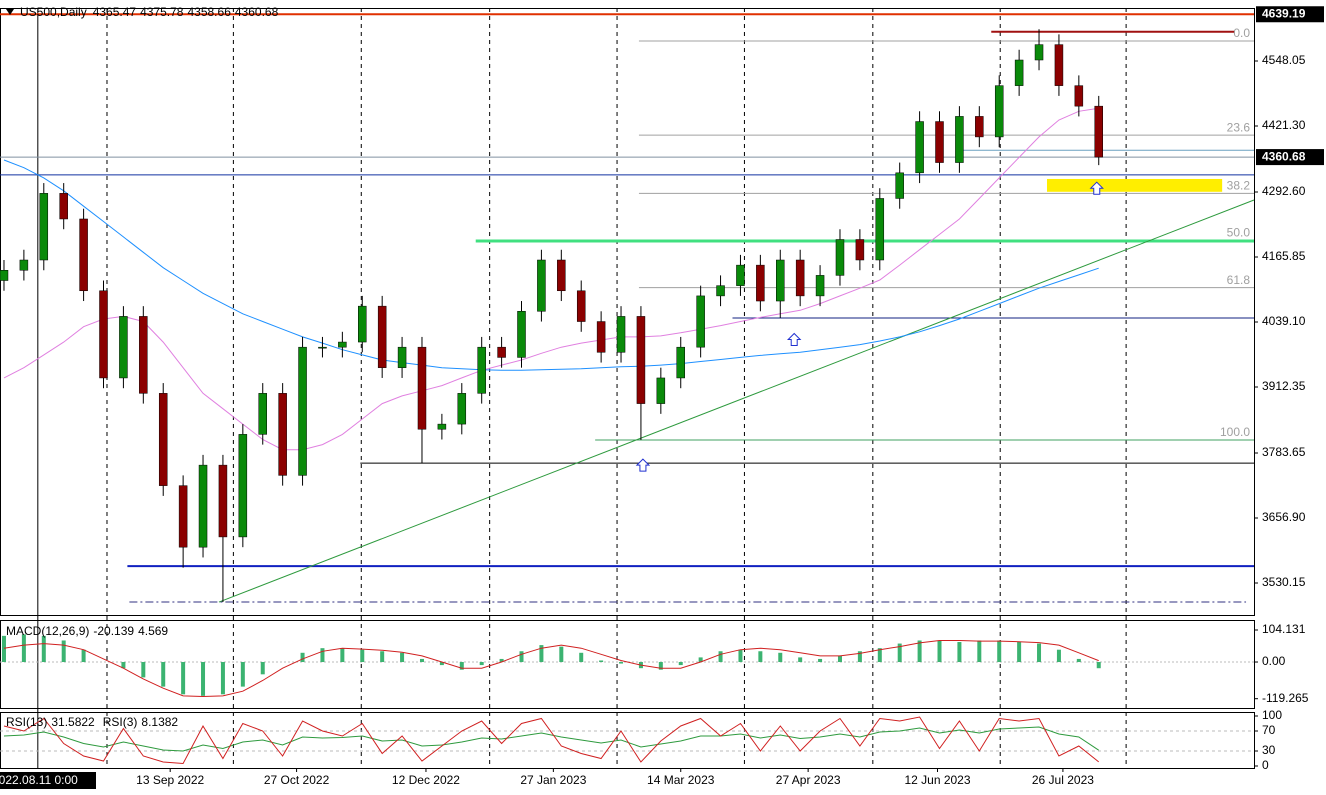  I want to click on x-tick-label: 12 Jun 2023, so click(937, 780).